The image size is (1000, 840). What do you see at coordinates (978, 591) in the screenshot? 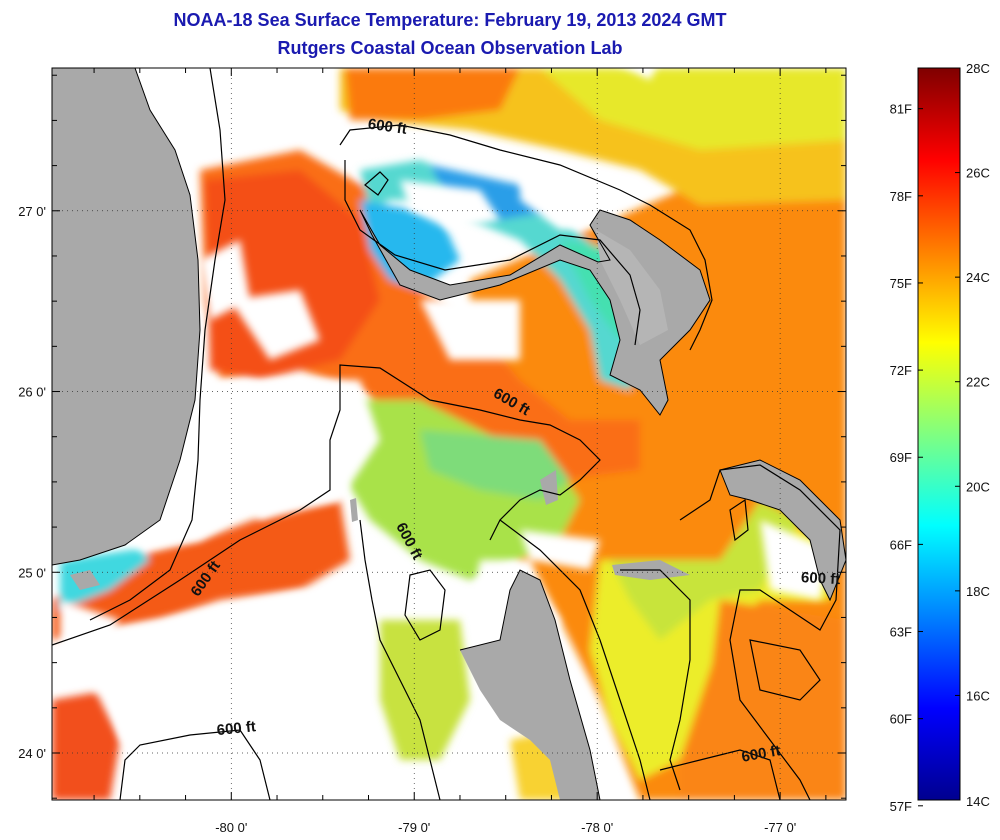
I see `colorbar-c-label: 18C` at bounding box center [978, 591].